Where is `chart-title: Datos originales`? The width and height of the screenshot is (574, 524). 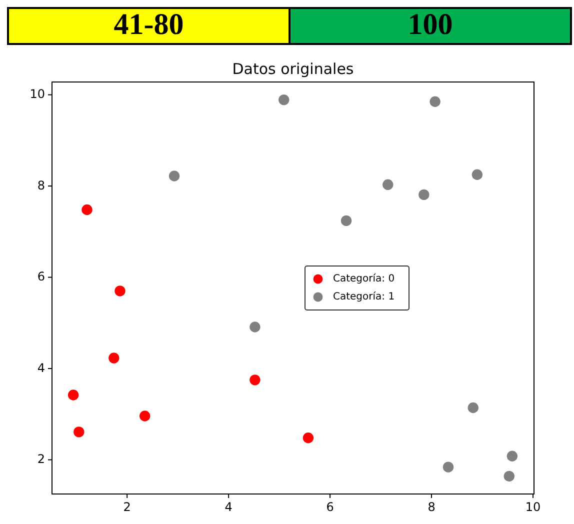 chart-title: Datos originales is located at coordinates (293, 69).